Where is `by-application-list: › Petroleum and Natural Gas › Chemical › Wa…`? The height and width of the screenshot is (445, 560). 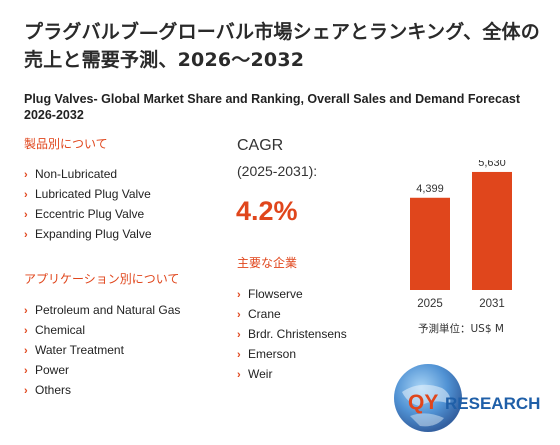
by-application-list: › Petroleum and Natural Gas › Chemical › Wa… is located at coordinates (102, 350).